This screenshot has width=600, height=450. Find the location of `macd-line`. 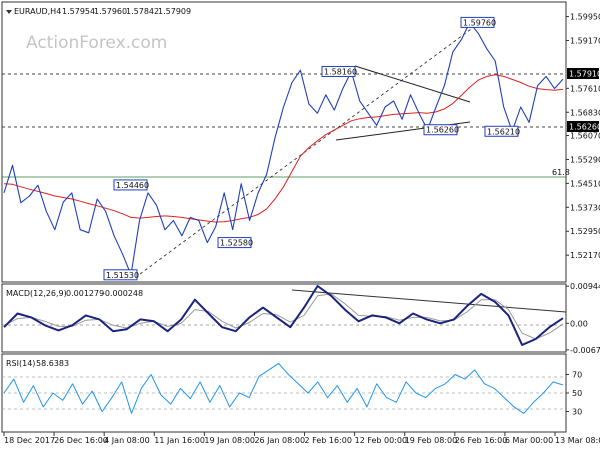

macd-line is located at coordinates (283, 315).